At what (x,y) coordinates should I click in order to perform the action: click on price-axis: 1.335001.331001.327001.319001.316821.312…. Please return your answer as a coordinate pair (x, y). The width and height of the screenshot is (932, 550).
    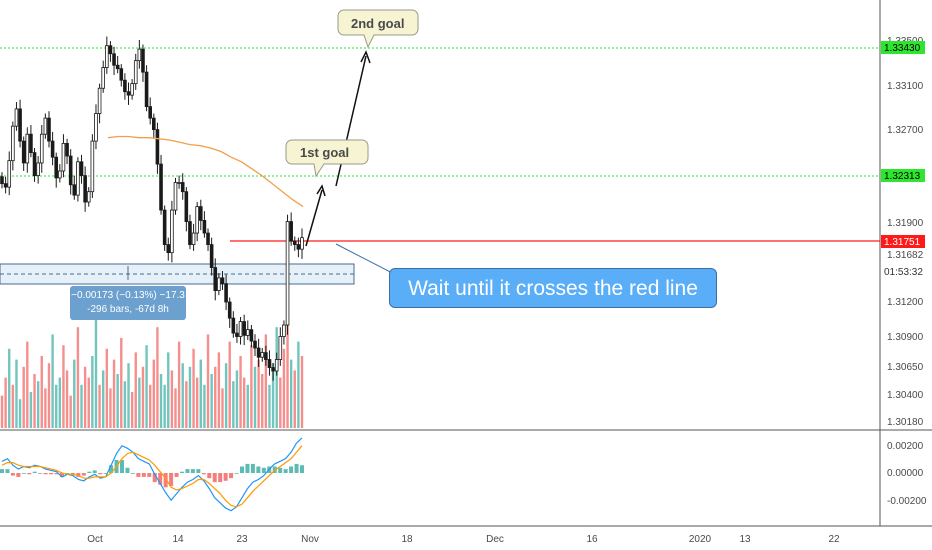
    Looking at the image, I should click on (905, 232).